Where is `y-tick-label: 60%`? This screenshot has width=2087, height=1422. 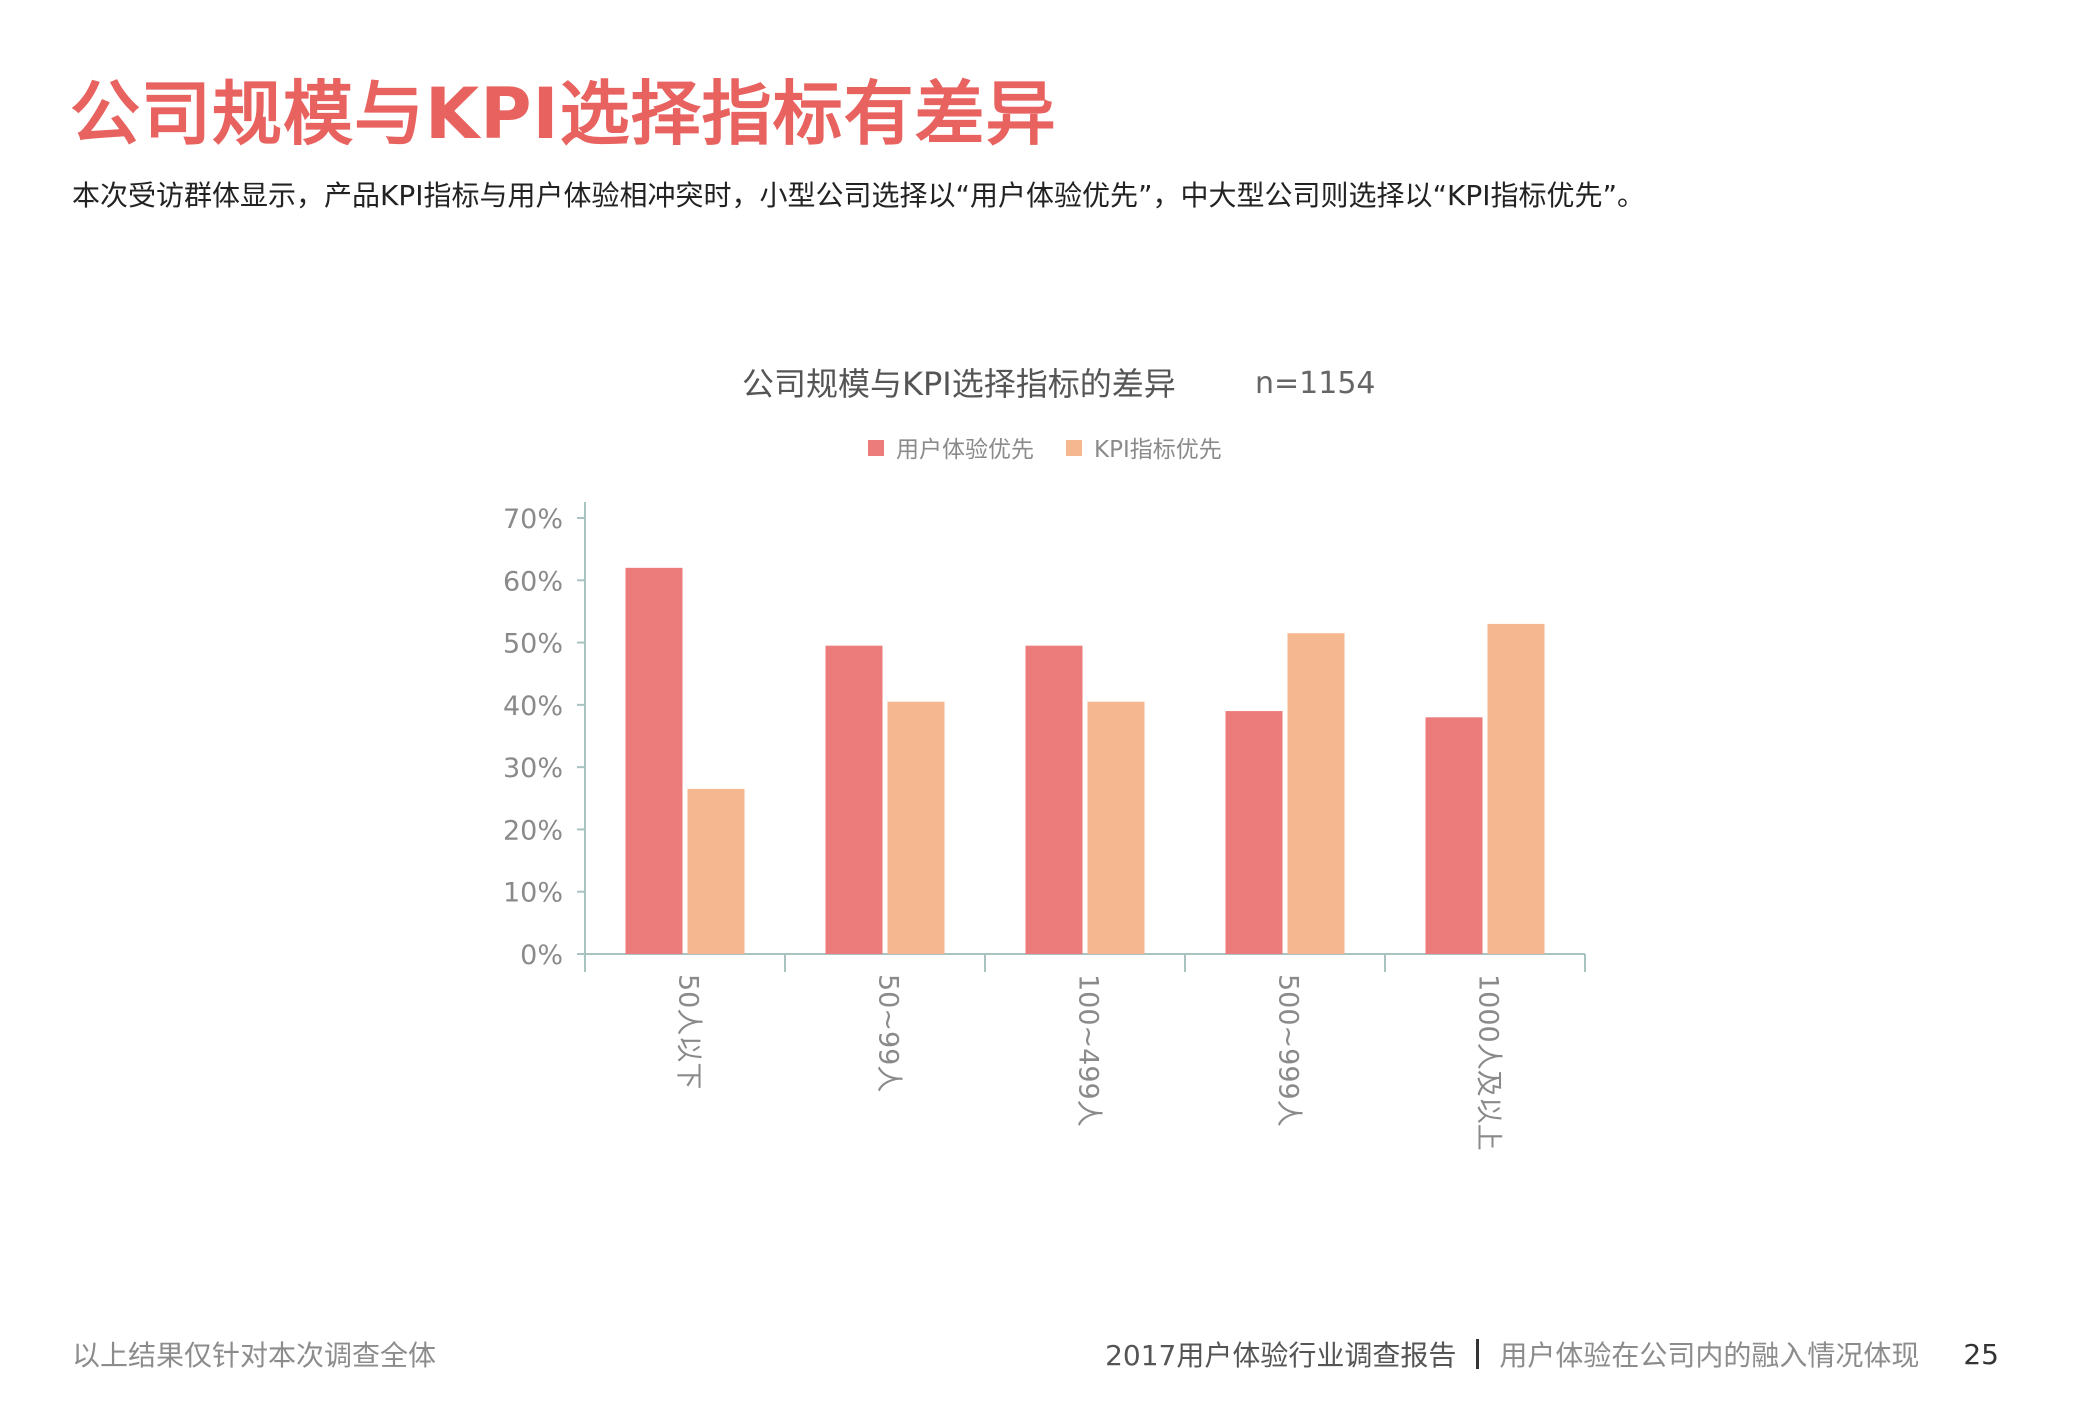 y-tick-label: 60% is located at coordinates (533, 581).